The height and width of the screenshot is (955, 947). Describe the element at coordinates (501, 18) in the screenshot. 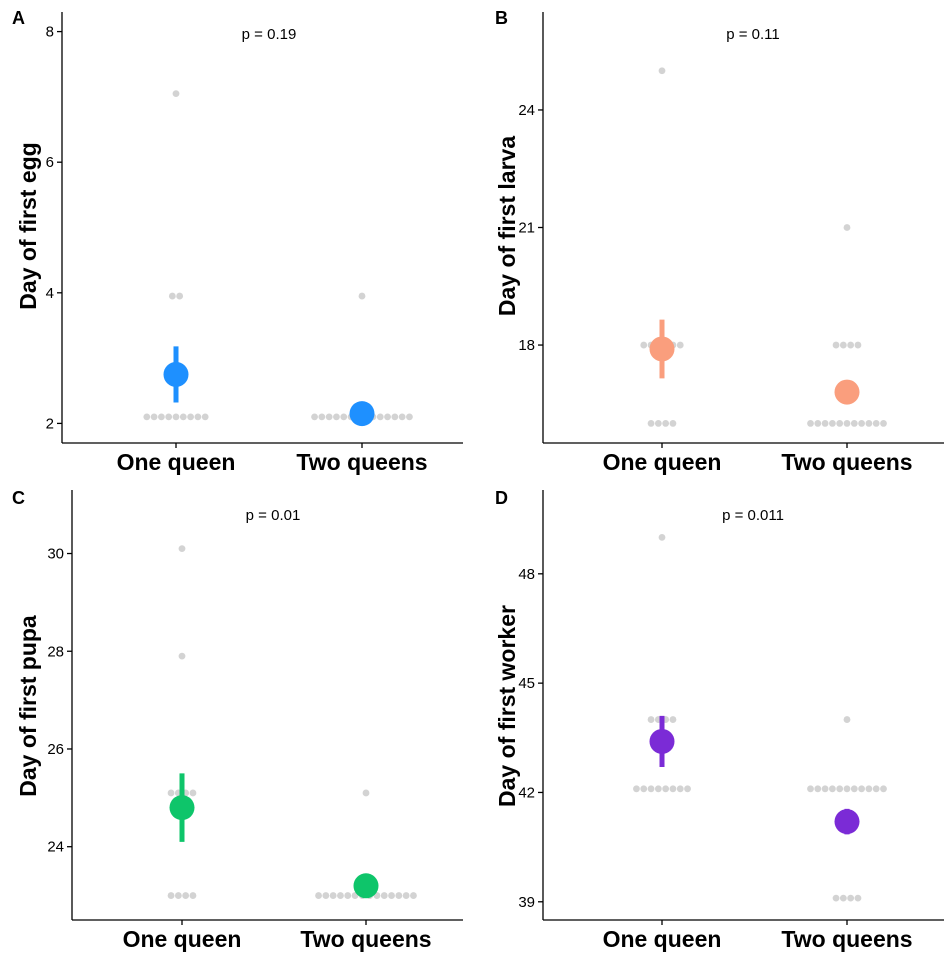

I see `panel-letter: B` at that location.